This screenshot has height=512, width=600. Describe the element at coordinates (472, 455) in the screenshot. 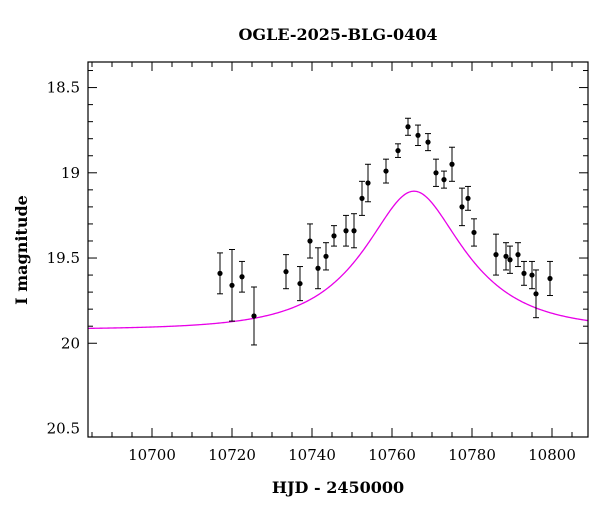

I see `x-tick-label: 10780` at that location.